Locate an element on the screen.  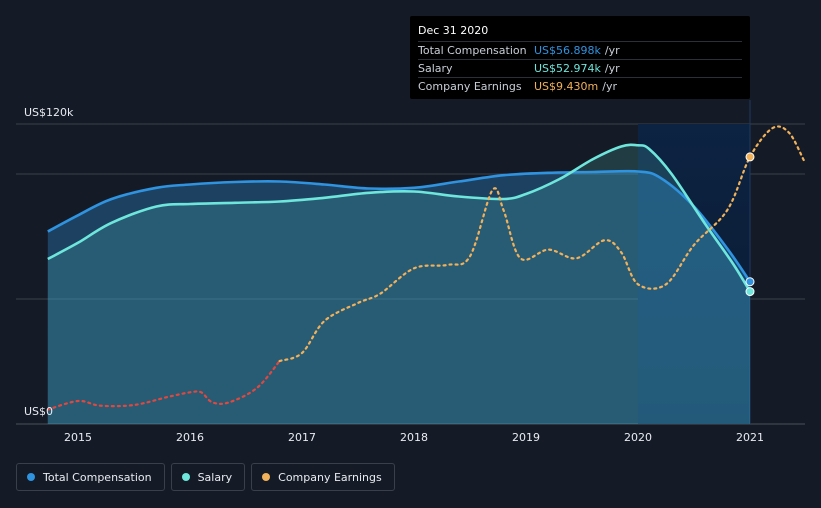
x-tick-label: 2020 is located at coordinates (638, 437).